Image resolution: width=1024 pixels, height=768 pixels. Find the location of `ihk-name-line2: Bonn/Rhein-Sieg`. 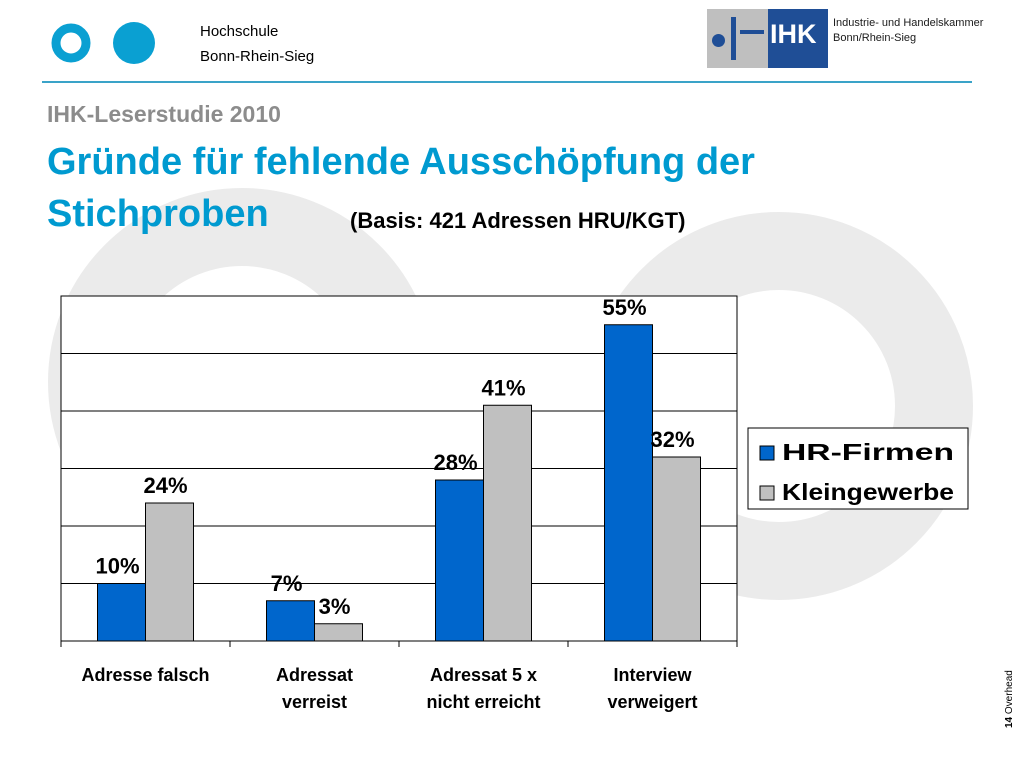

ihk-name-line2: Bonn/Rhein-Sieg is located at coordinates (875, 38).